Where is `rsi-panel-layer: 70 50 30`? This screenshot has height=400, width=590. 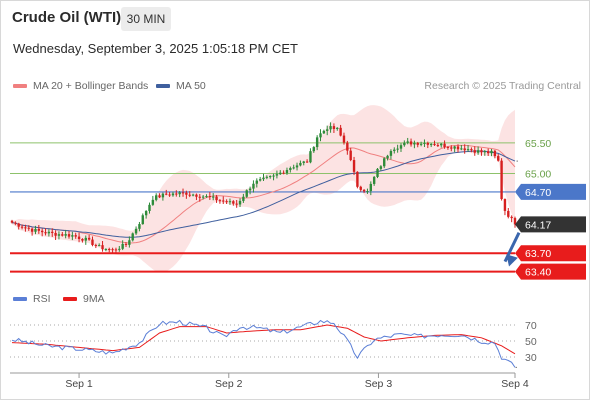 rsi-panel-layer: 70 50 30 is located at coordinates (273, 343).